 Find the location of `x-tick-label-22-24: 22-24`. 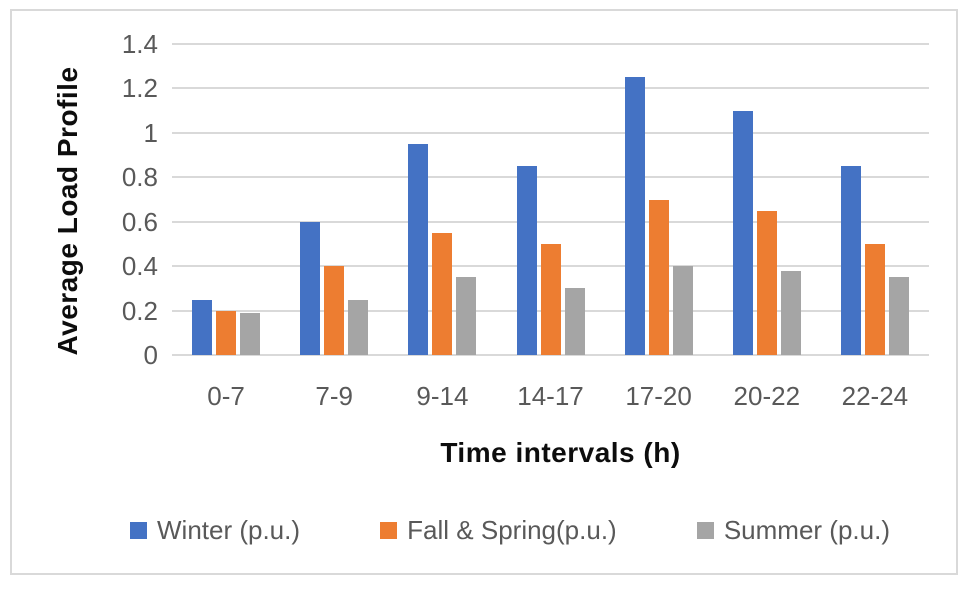

x-tick-label-22-24: 22-24 is located at coordinates (875, 396).